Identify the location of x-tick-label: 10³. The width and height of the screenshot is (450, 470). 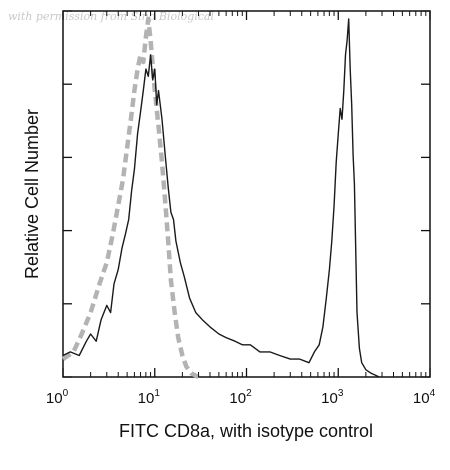
(332, 397).